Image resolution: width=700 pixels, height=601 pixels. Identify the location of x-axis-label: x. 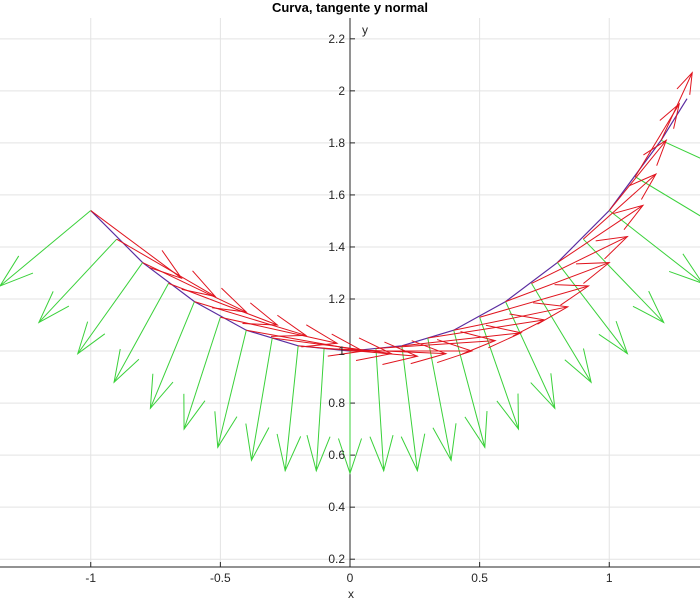
(351, 594).